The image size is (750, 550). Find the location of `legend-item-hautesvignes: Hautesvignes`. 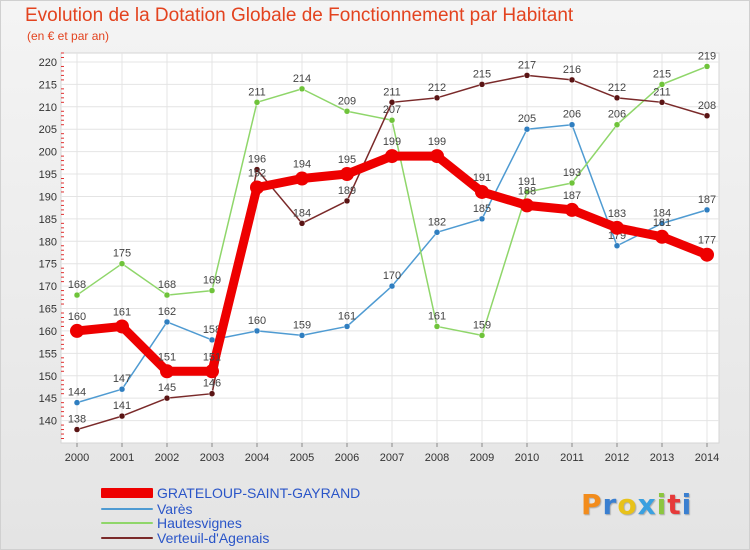

legend-item-hautesvignes: Hautesvignes is located at coordinates (171, 523).